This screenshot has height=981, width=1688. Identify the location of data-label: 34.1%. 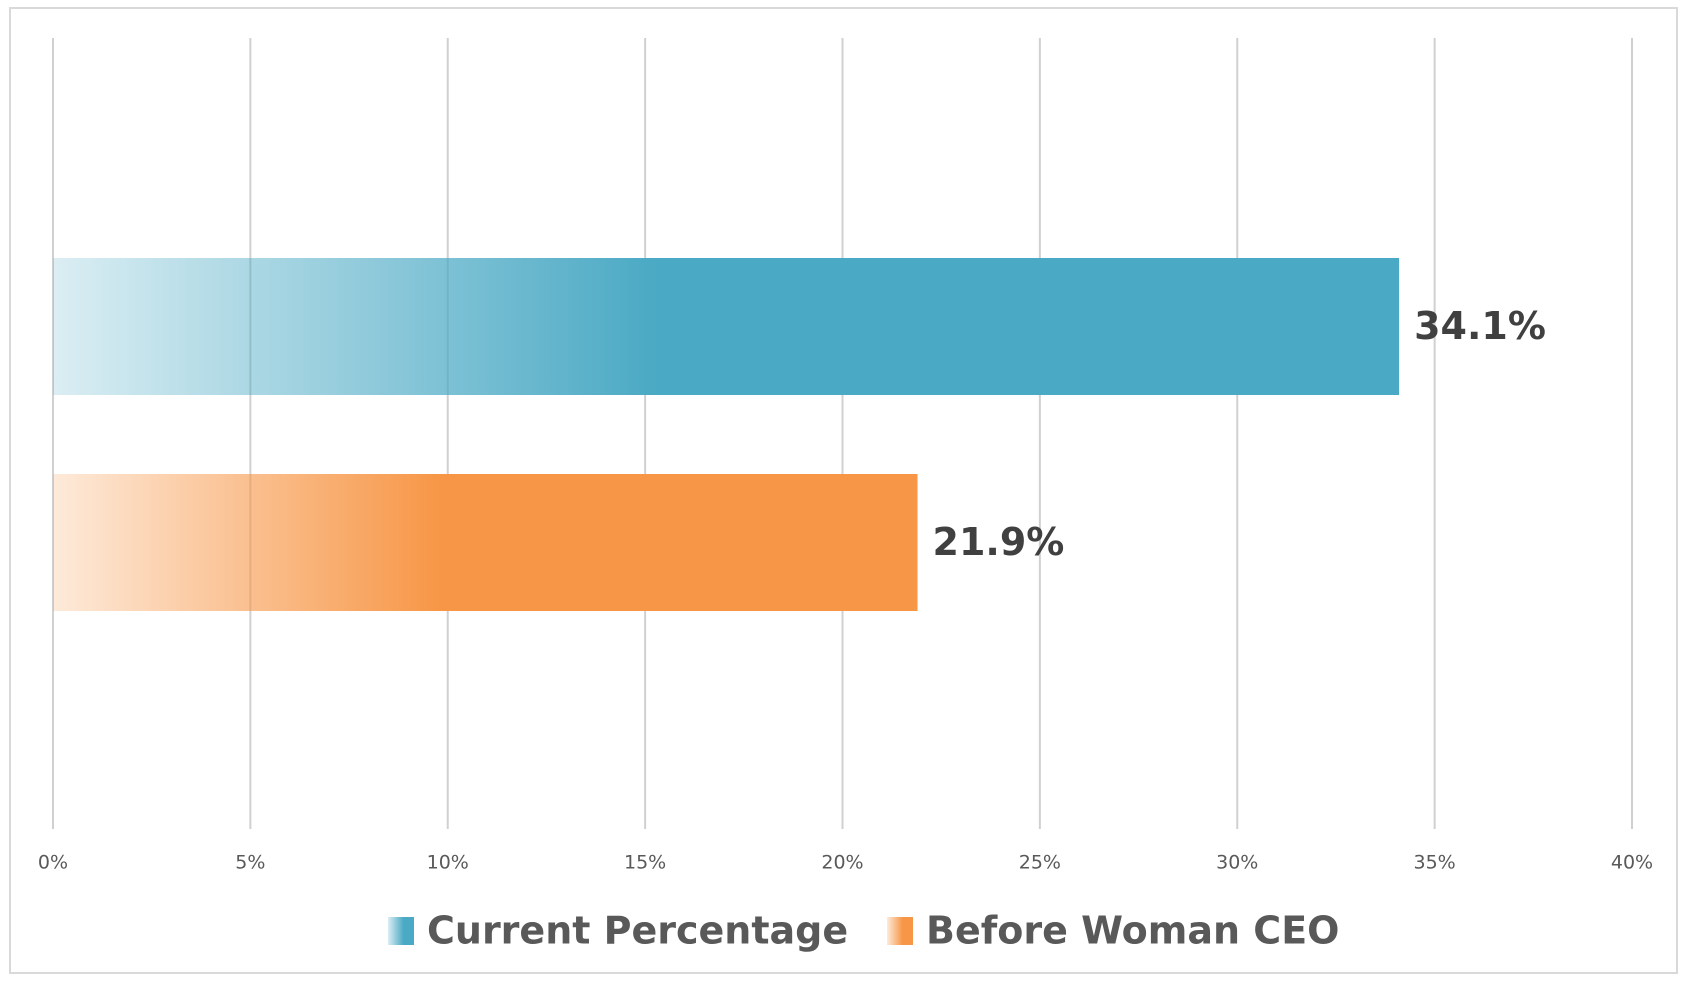
(1480, 326).